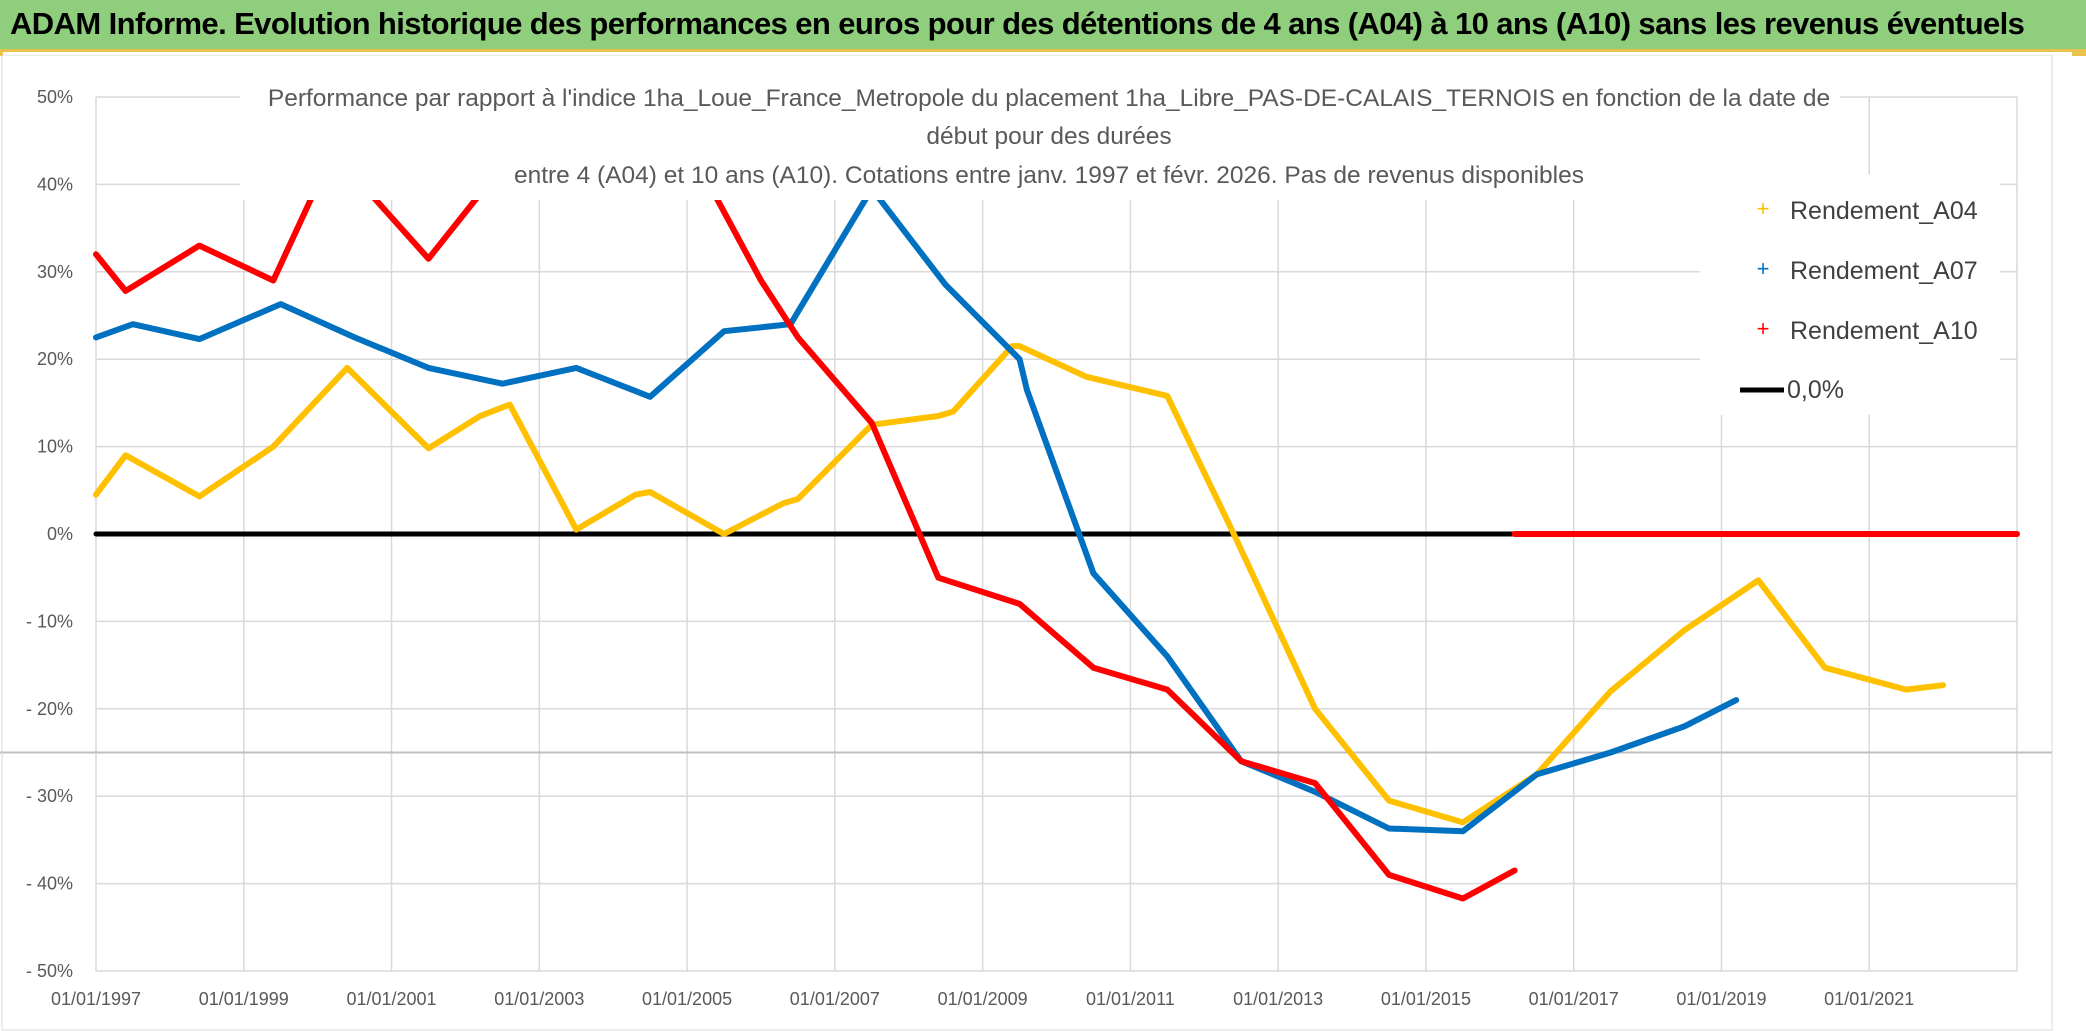 Image resolution: width=2086 pixels, height=1031 pixels. What do you see at coordinates (1763, 208) in the screenshot?
I see `legend-marker-a04: +` at bounding box center [1763, 208].